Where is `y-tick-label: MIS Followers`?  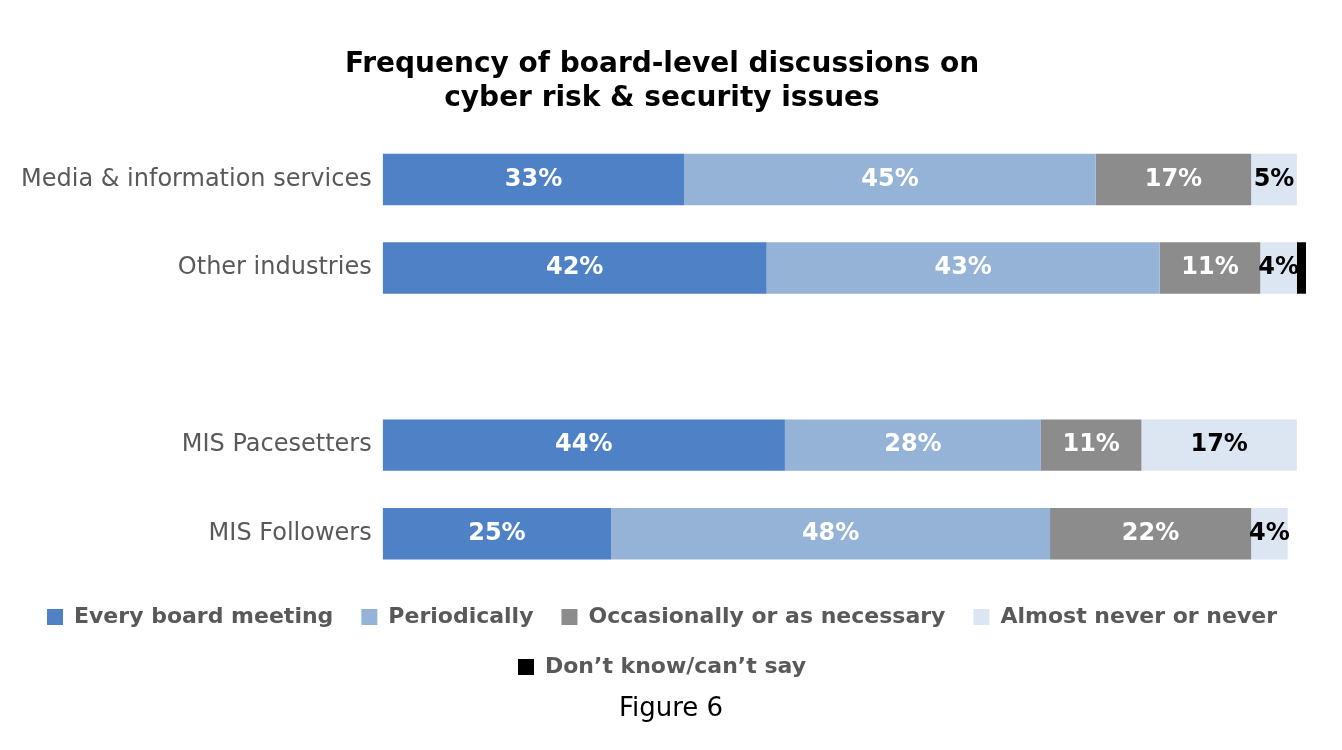
y-tick-label: MIS Followers is located at coordinates (290, 531).